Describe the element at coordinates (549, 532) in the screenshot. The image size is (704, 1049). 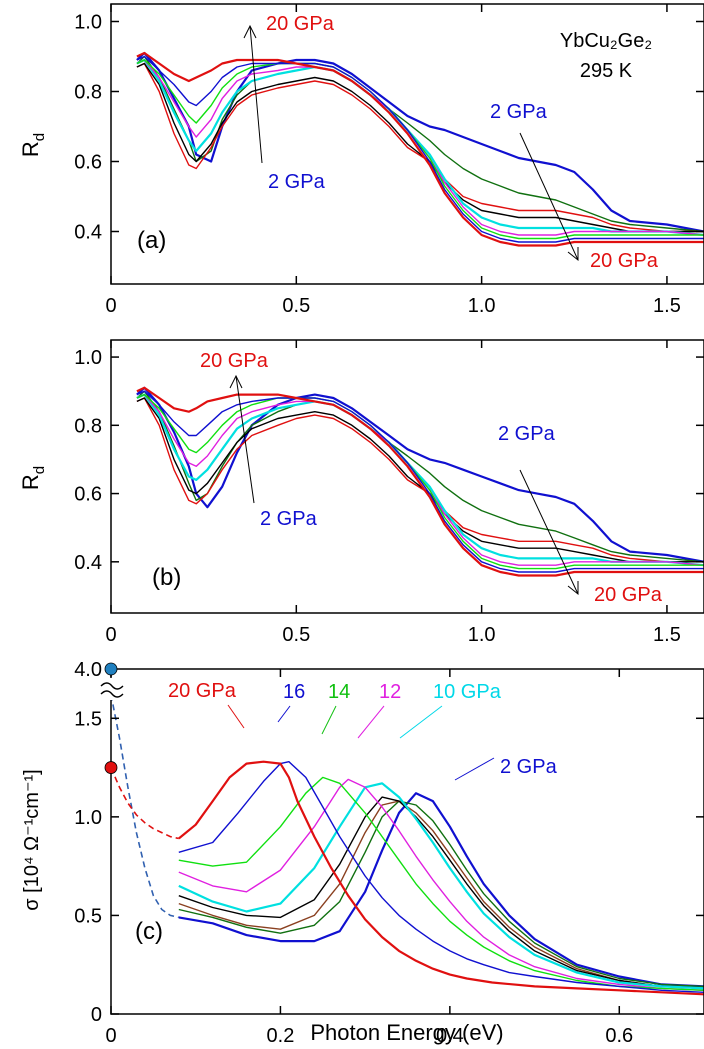
I see `panel-b-arrow-right` at that location.